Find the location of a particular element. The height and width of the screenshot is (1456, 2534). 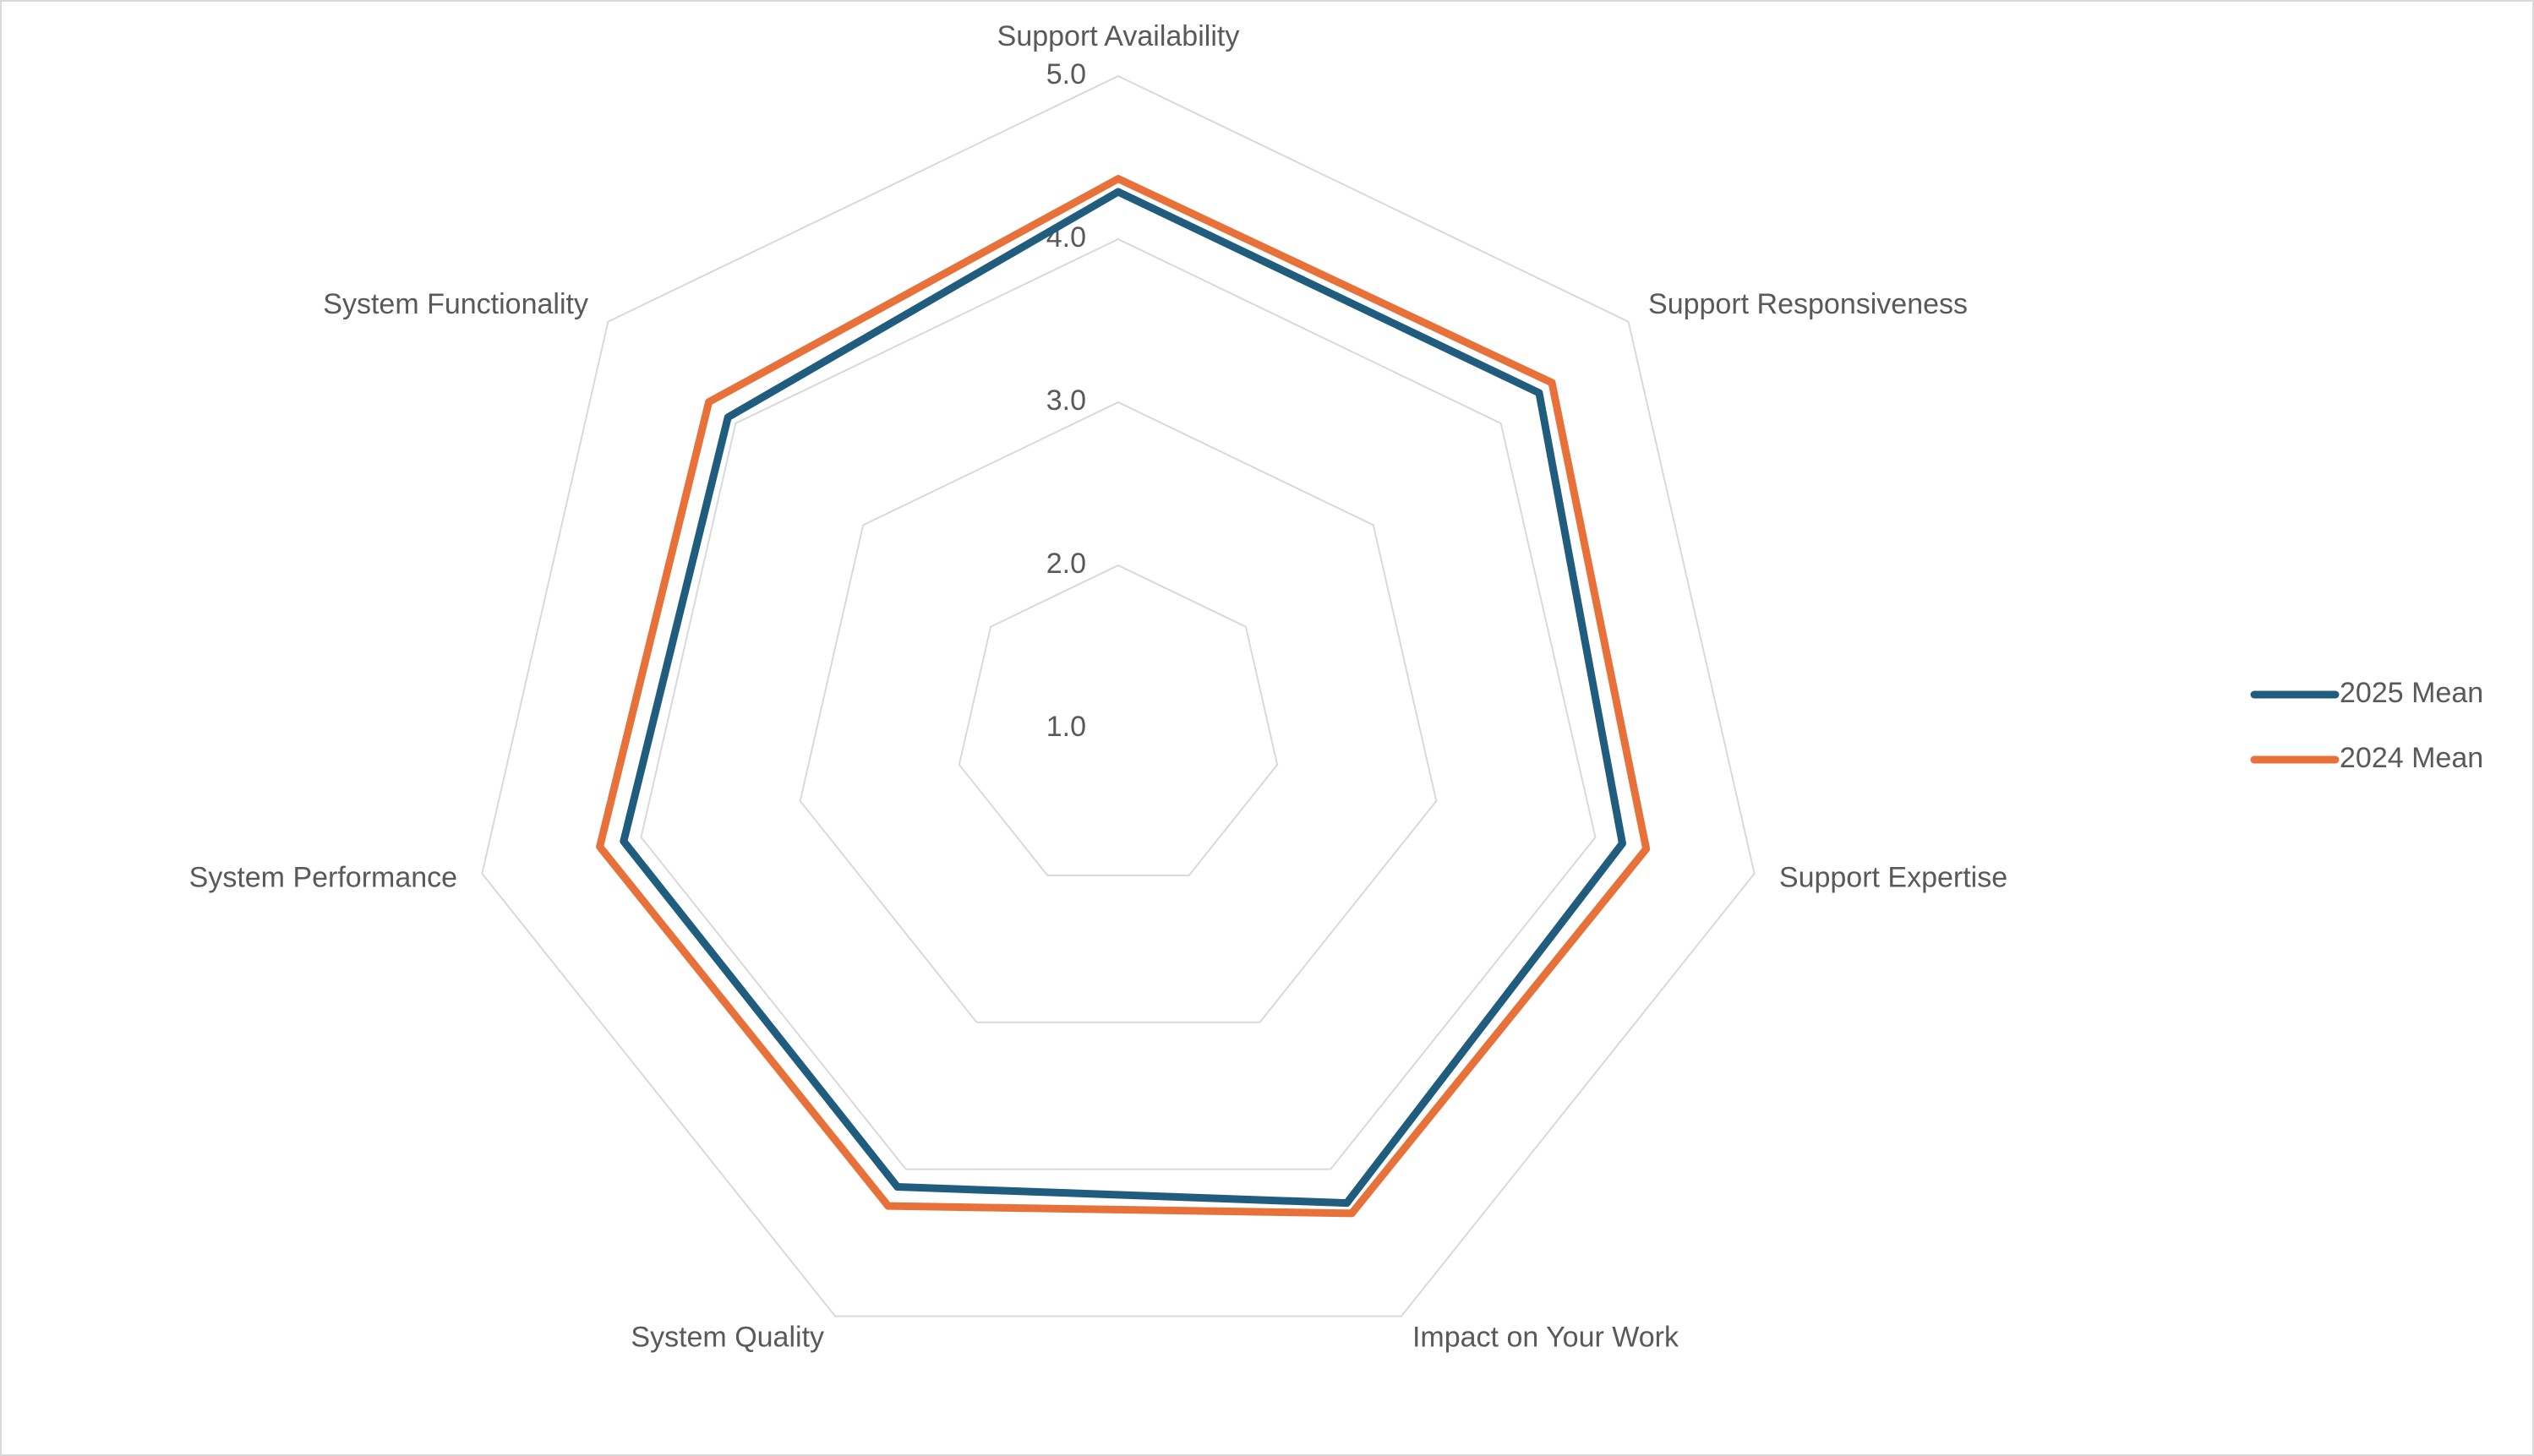

category-label: System Performance is located at coordinates (323, 877).